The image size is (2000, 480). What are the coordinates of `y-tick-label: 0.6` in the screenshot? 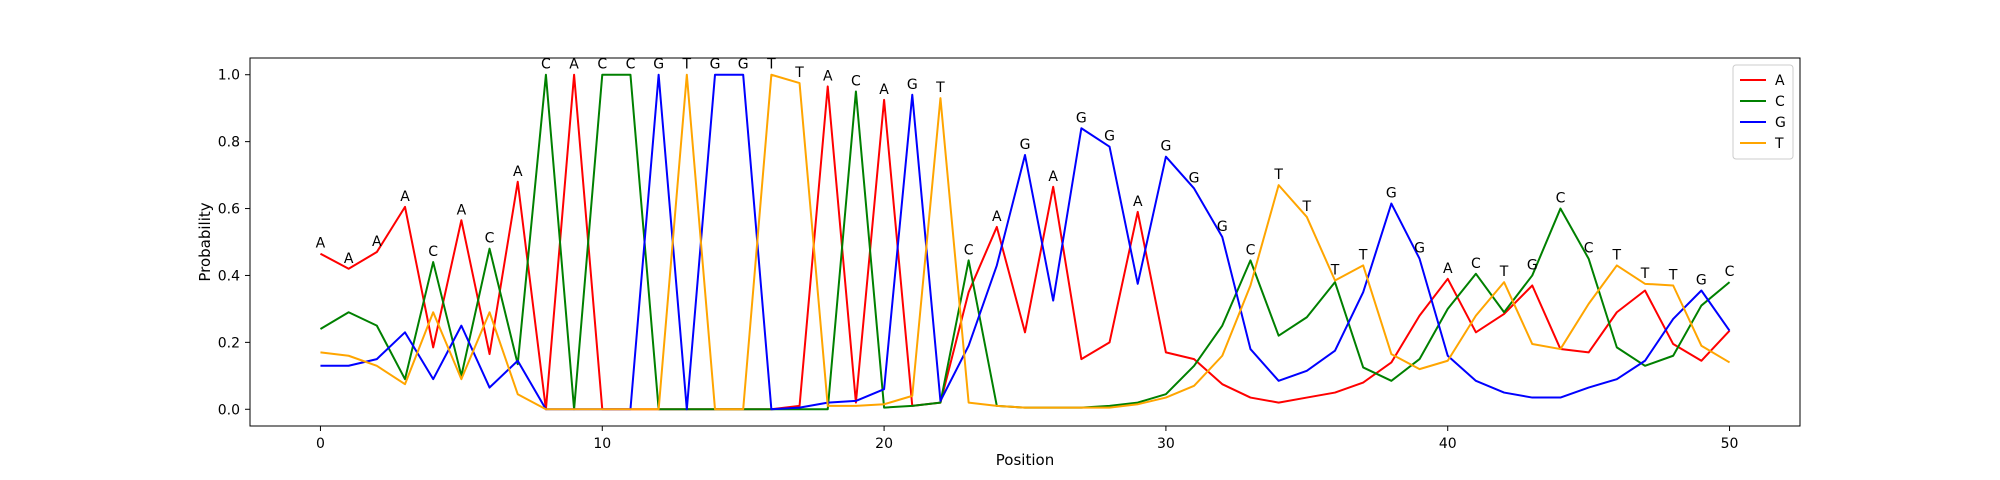 It's located at (229, 210).